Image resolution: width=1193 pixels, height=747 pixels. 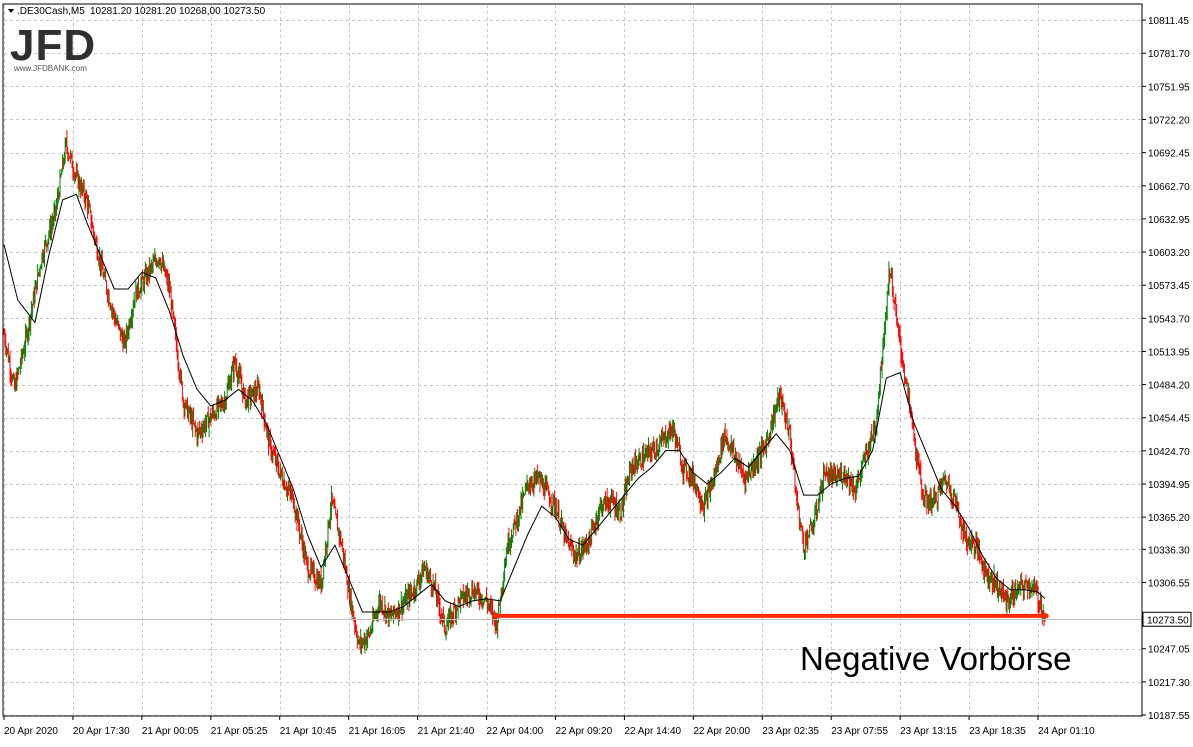 What do you see at coordinates (11, 11) in the screenshot?
I see `caret-down-icon` at bounding box center [11, 11].